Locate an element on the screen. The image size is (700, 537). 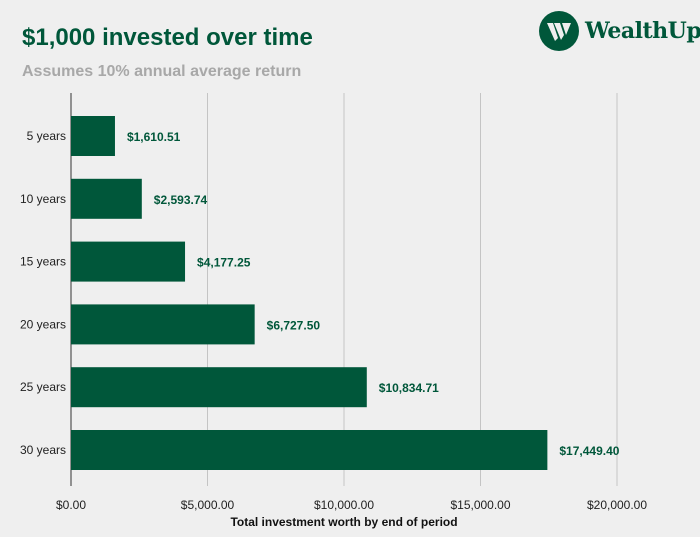
y-tick-label: 10 years is located at coordinates (43, 199).